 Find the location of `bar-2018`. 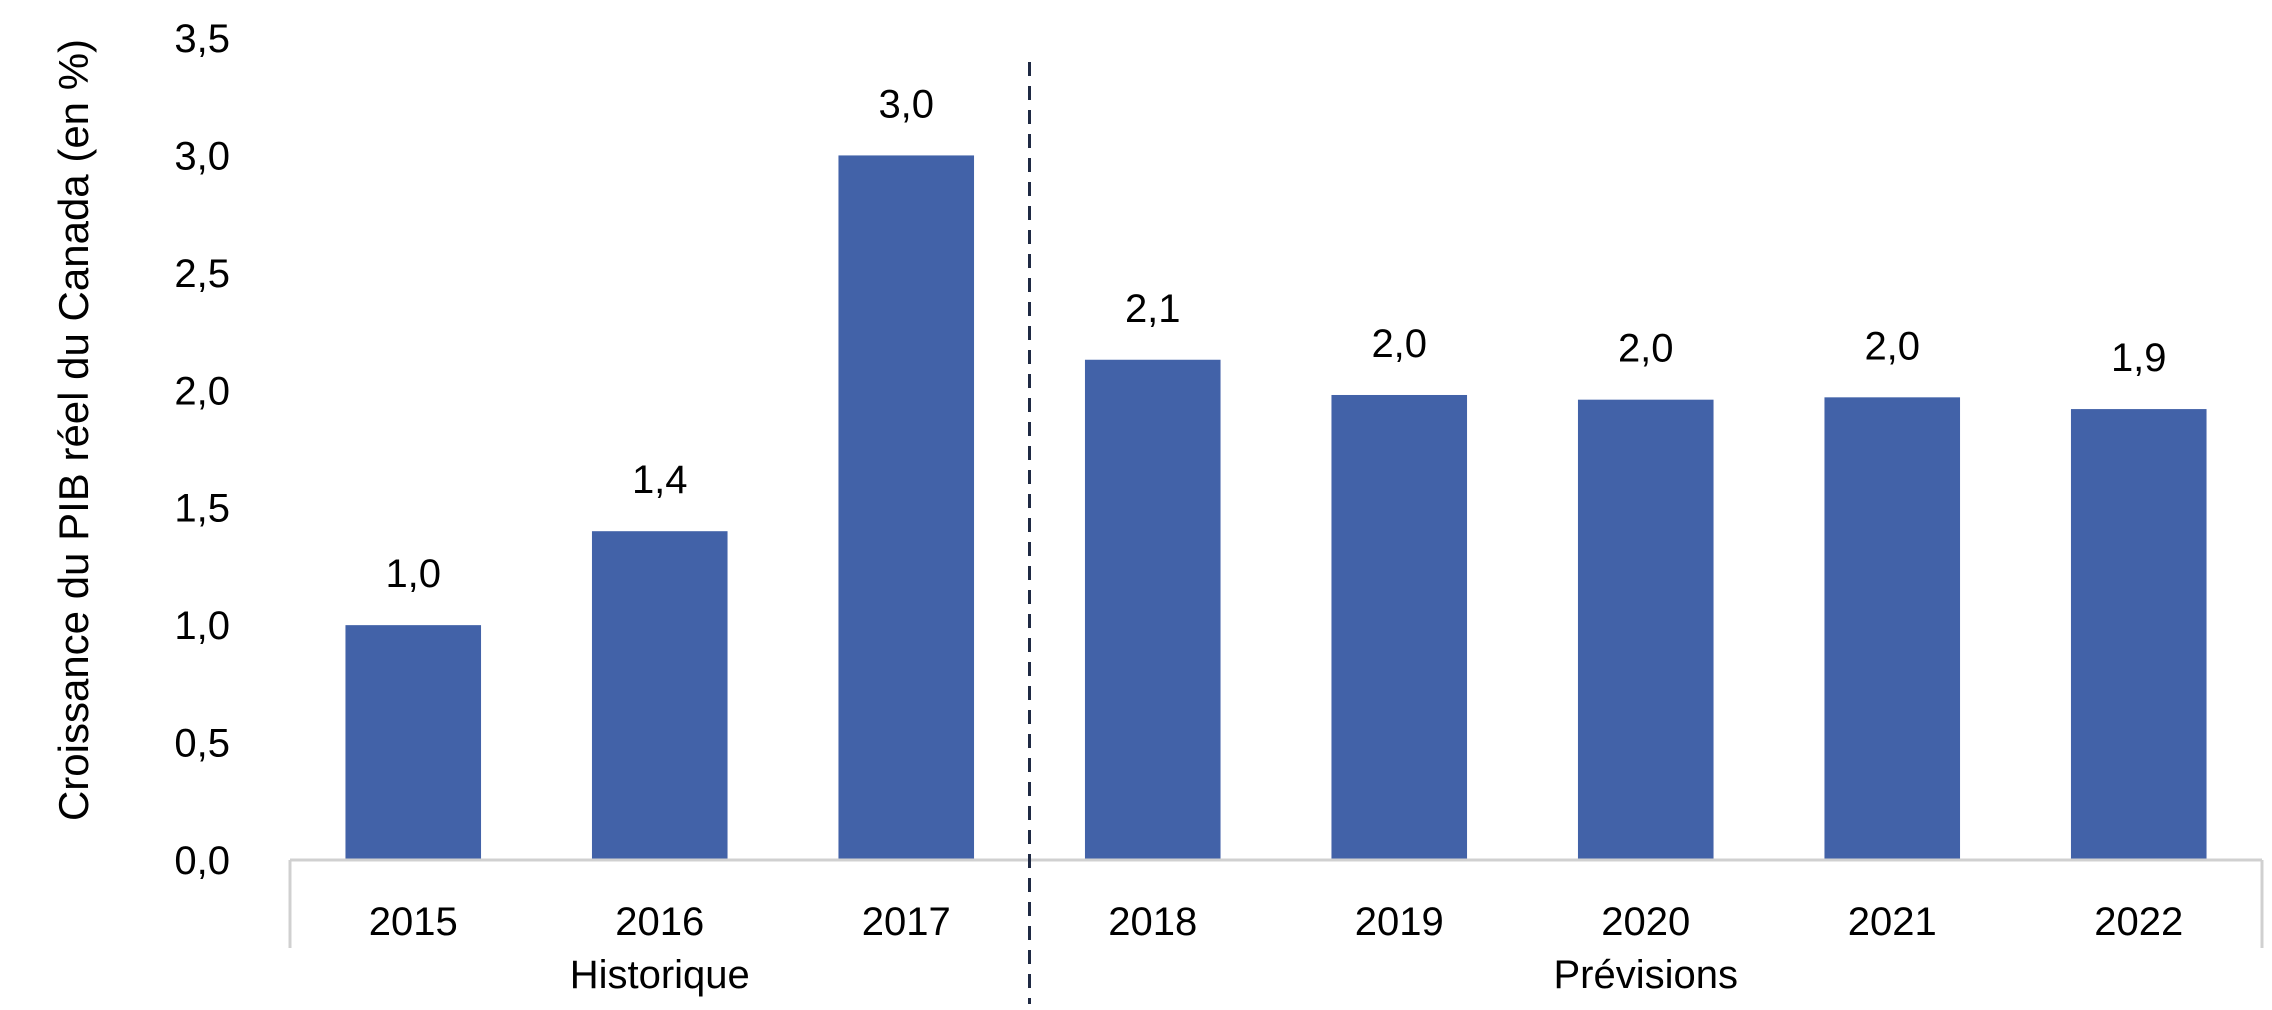

bar-2018 is located at coordinates (1152, 609).